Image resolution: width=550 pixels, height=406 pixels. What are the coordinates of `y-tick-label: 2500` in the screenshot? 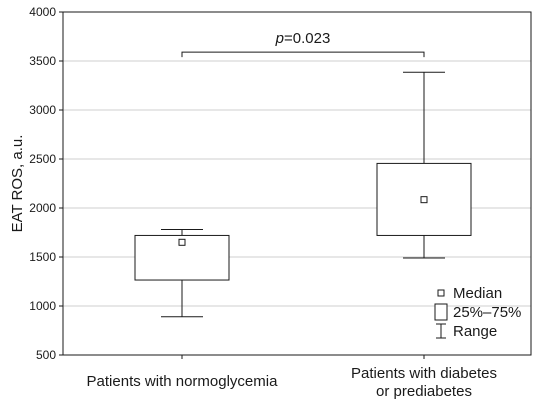 It's located at (42, 159).